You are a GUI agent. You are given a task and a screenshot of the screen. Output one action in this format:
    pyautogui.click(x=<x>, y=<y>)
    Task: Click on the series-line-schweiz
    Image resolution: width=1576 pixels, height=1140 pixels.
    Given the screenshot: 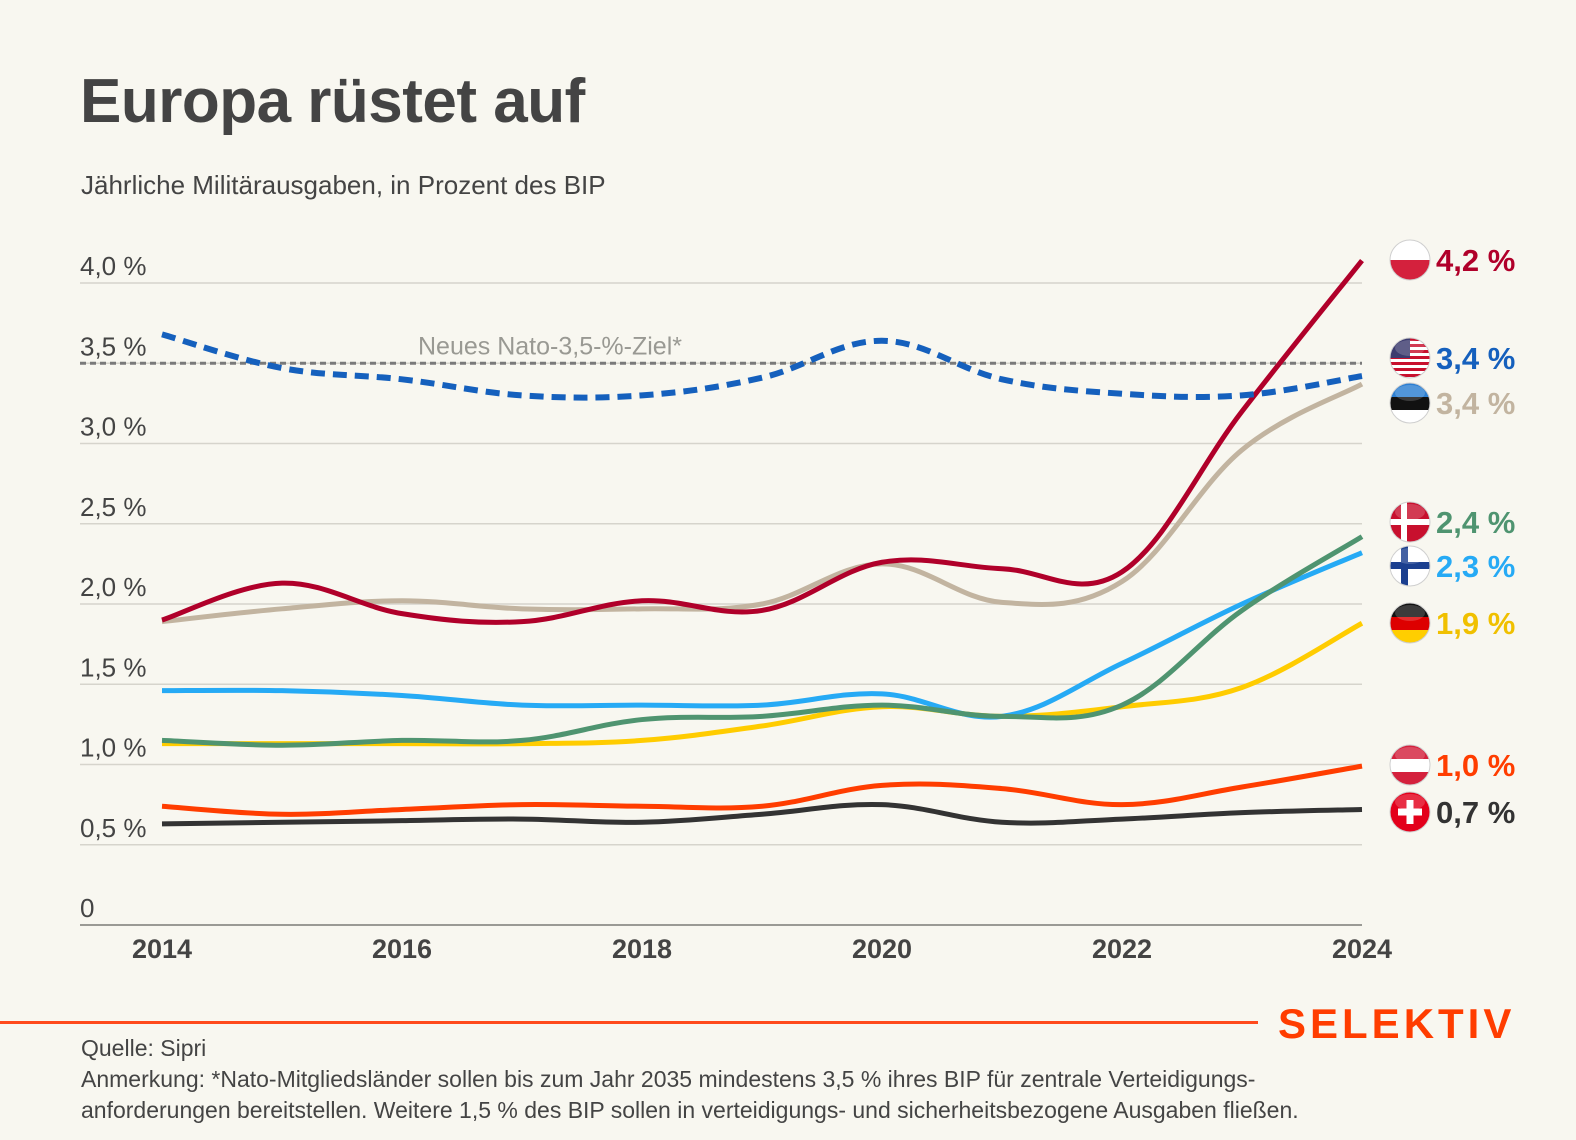 What is the action you would take?
    pyautogui.click(x=762, y=814)
    